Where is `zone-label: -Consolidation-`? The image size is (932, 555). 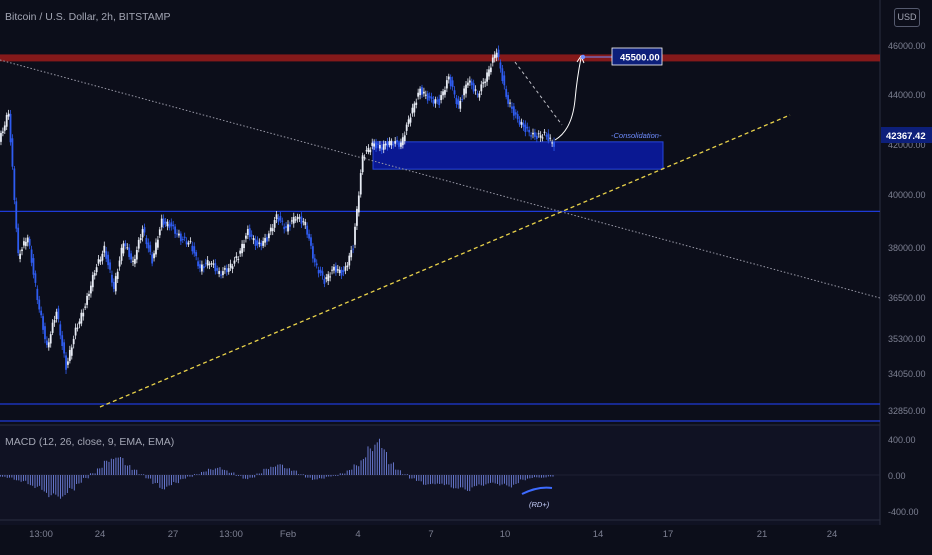
zone-label: -Consolidation- is located at coordinates (636, 135).